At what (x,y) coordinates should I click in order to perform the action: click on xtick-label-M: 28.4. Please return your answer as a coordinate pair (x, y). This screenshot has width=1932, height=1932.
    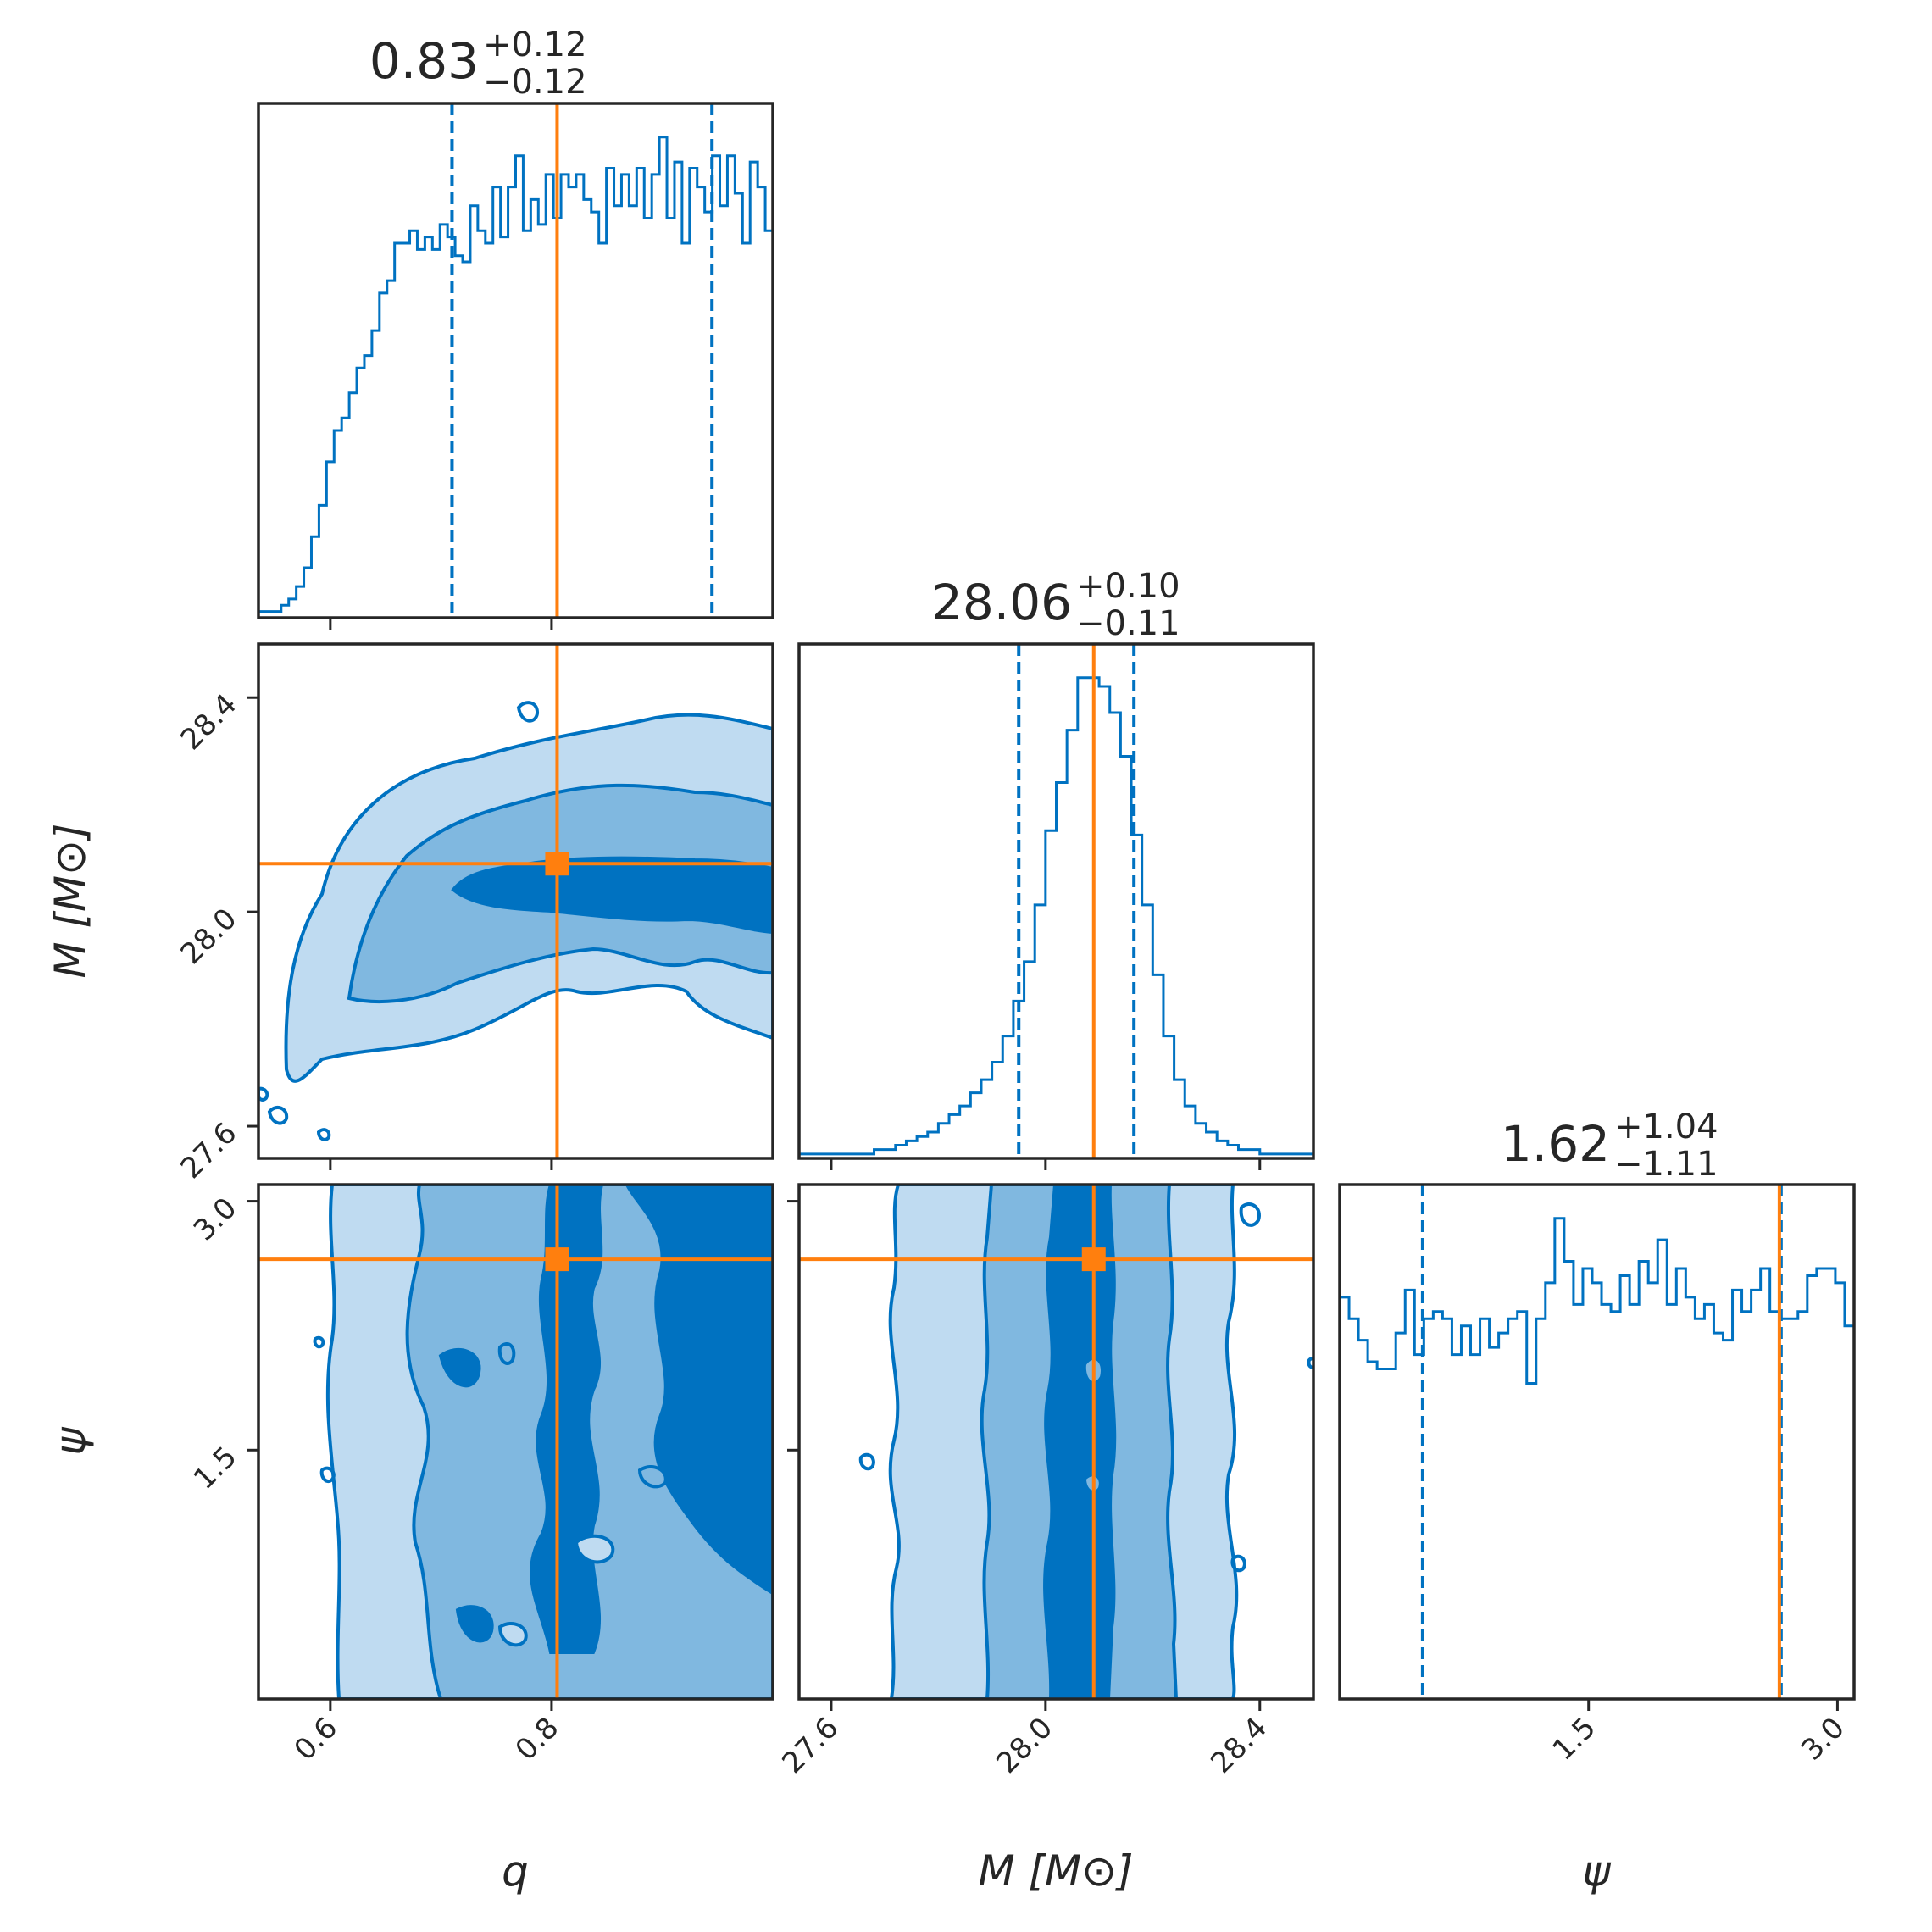
    Looking at the image, I should click on (1239, 1745).